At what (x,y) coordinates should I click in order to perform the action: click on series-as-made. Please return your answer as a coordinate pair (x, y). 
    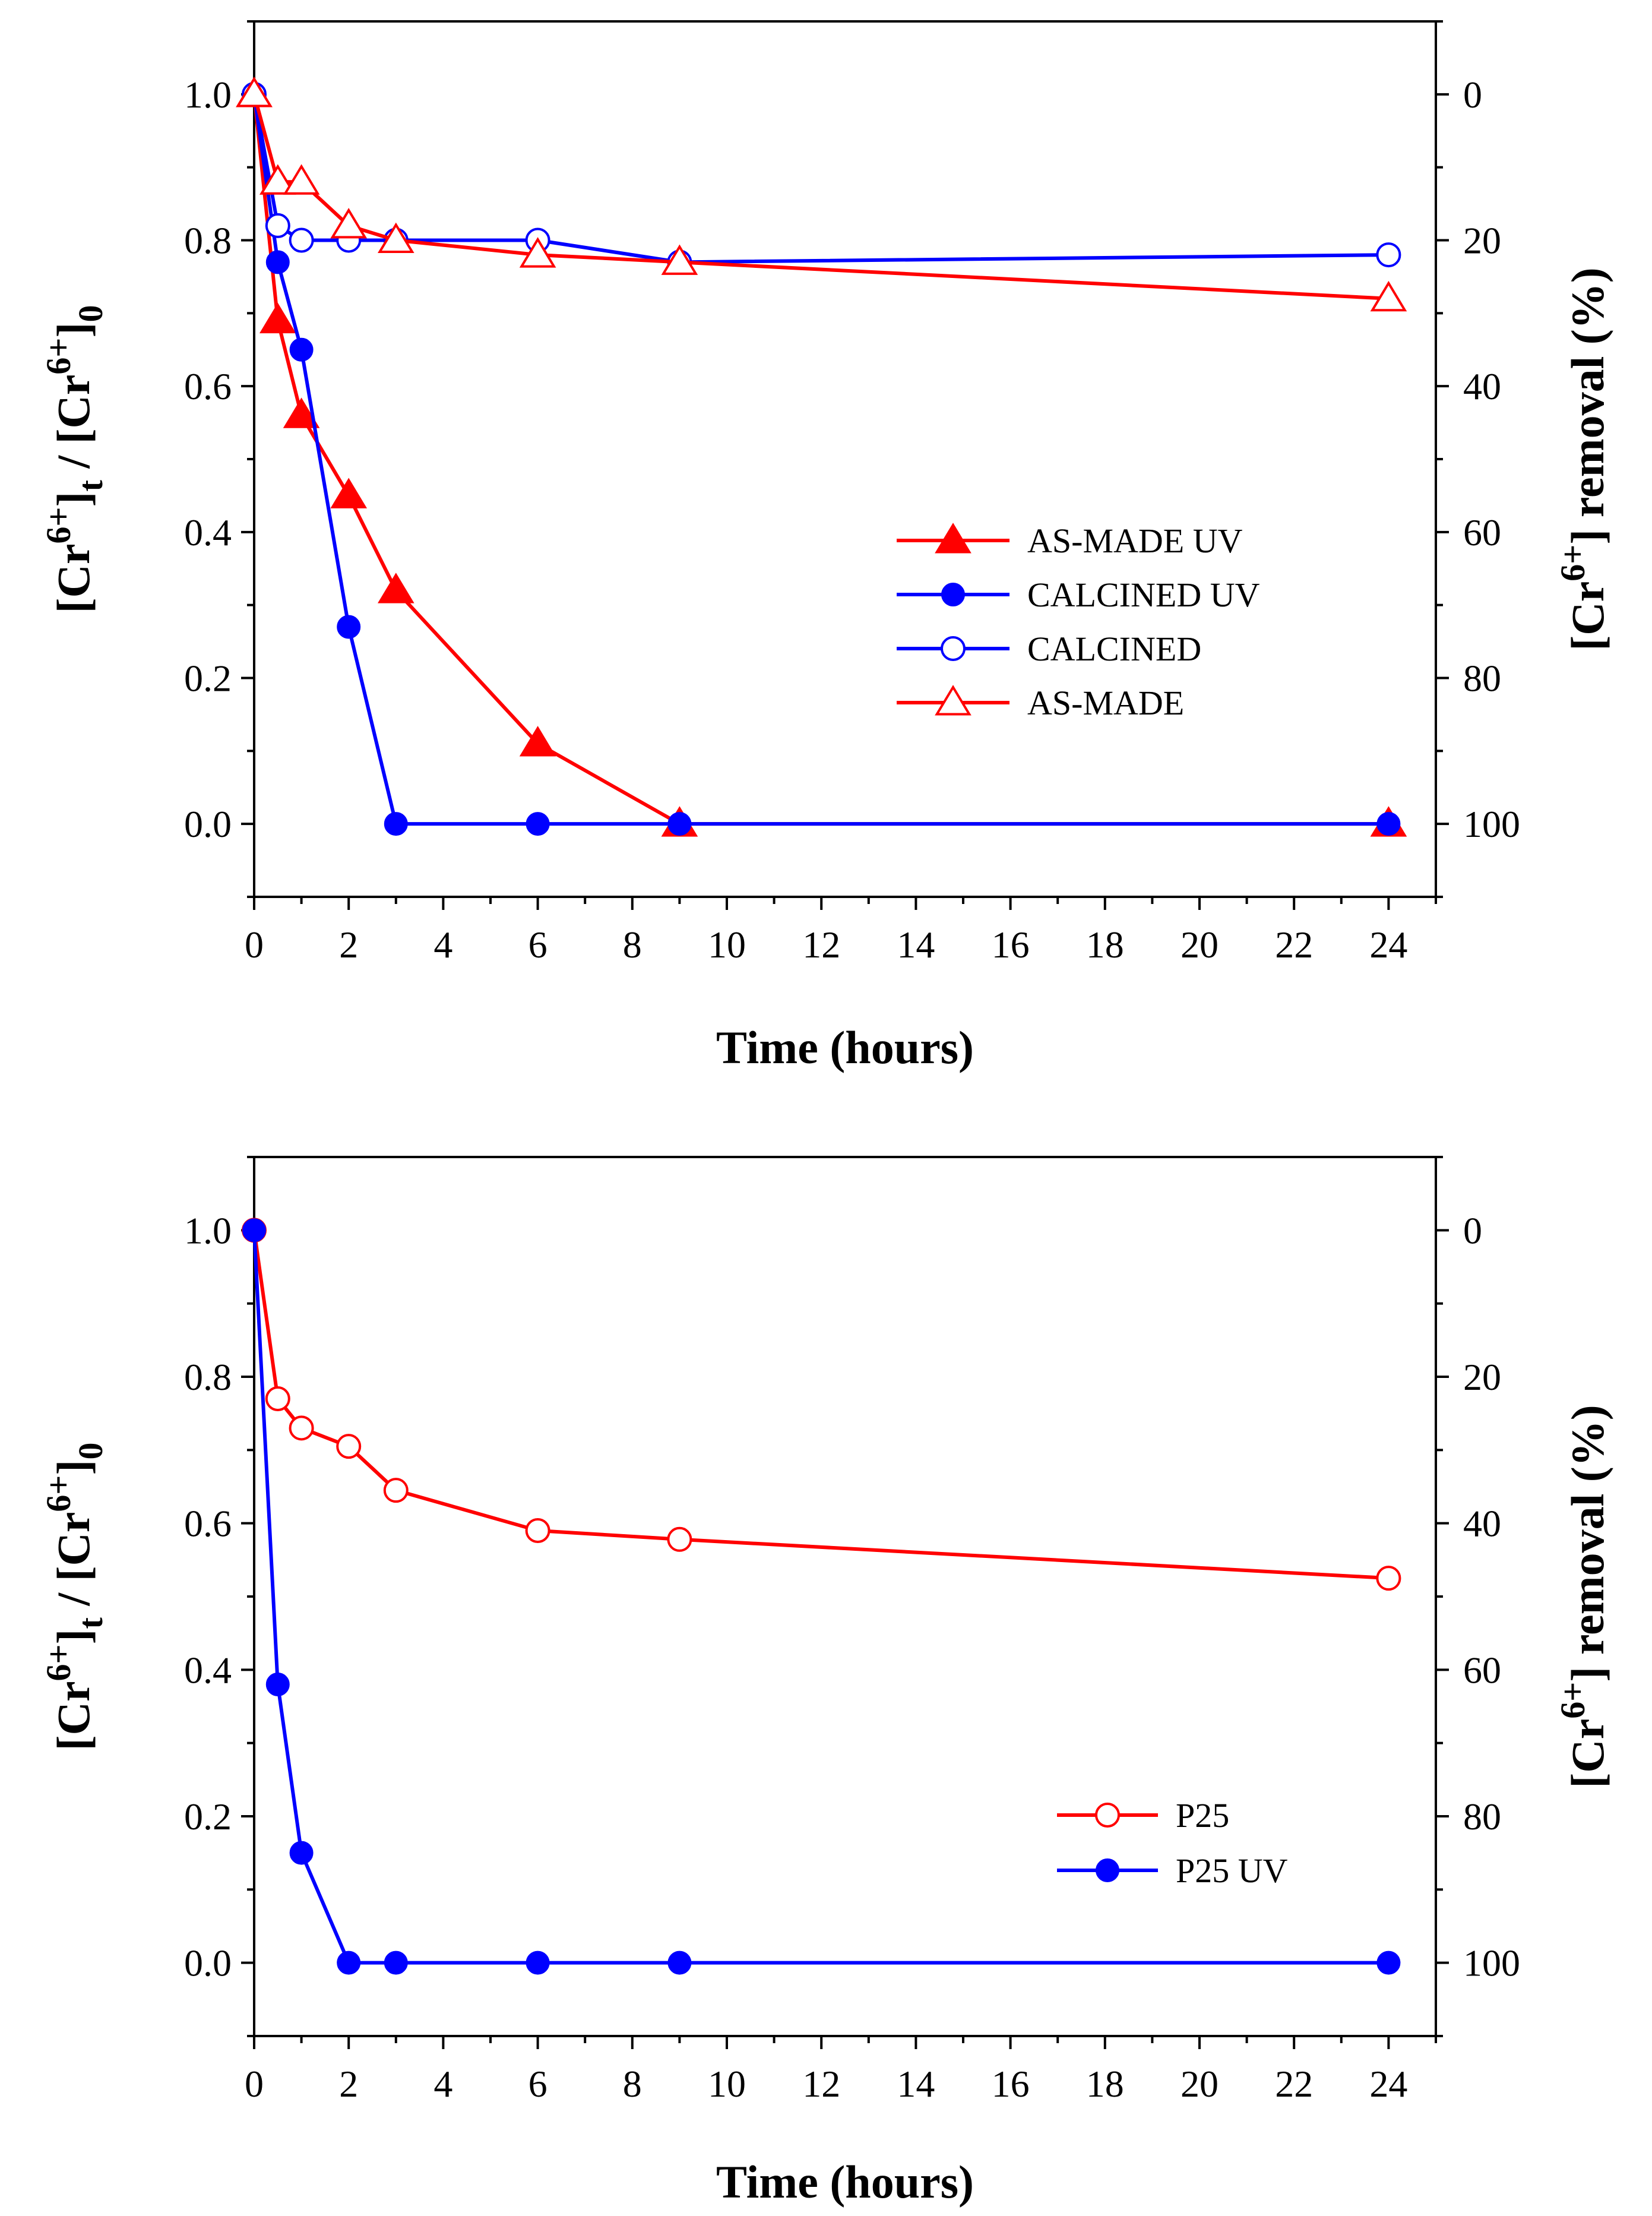
    Looking at the image, I should click on (821, 194).